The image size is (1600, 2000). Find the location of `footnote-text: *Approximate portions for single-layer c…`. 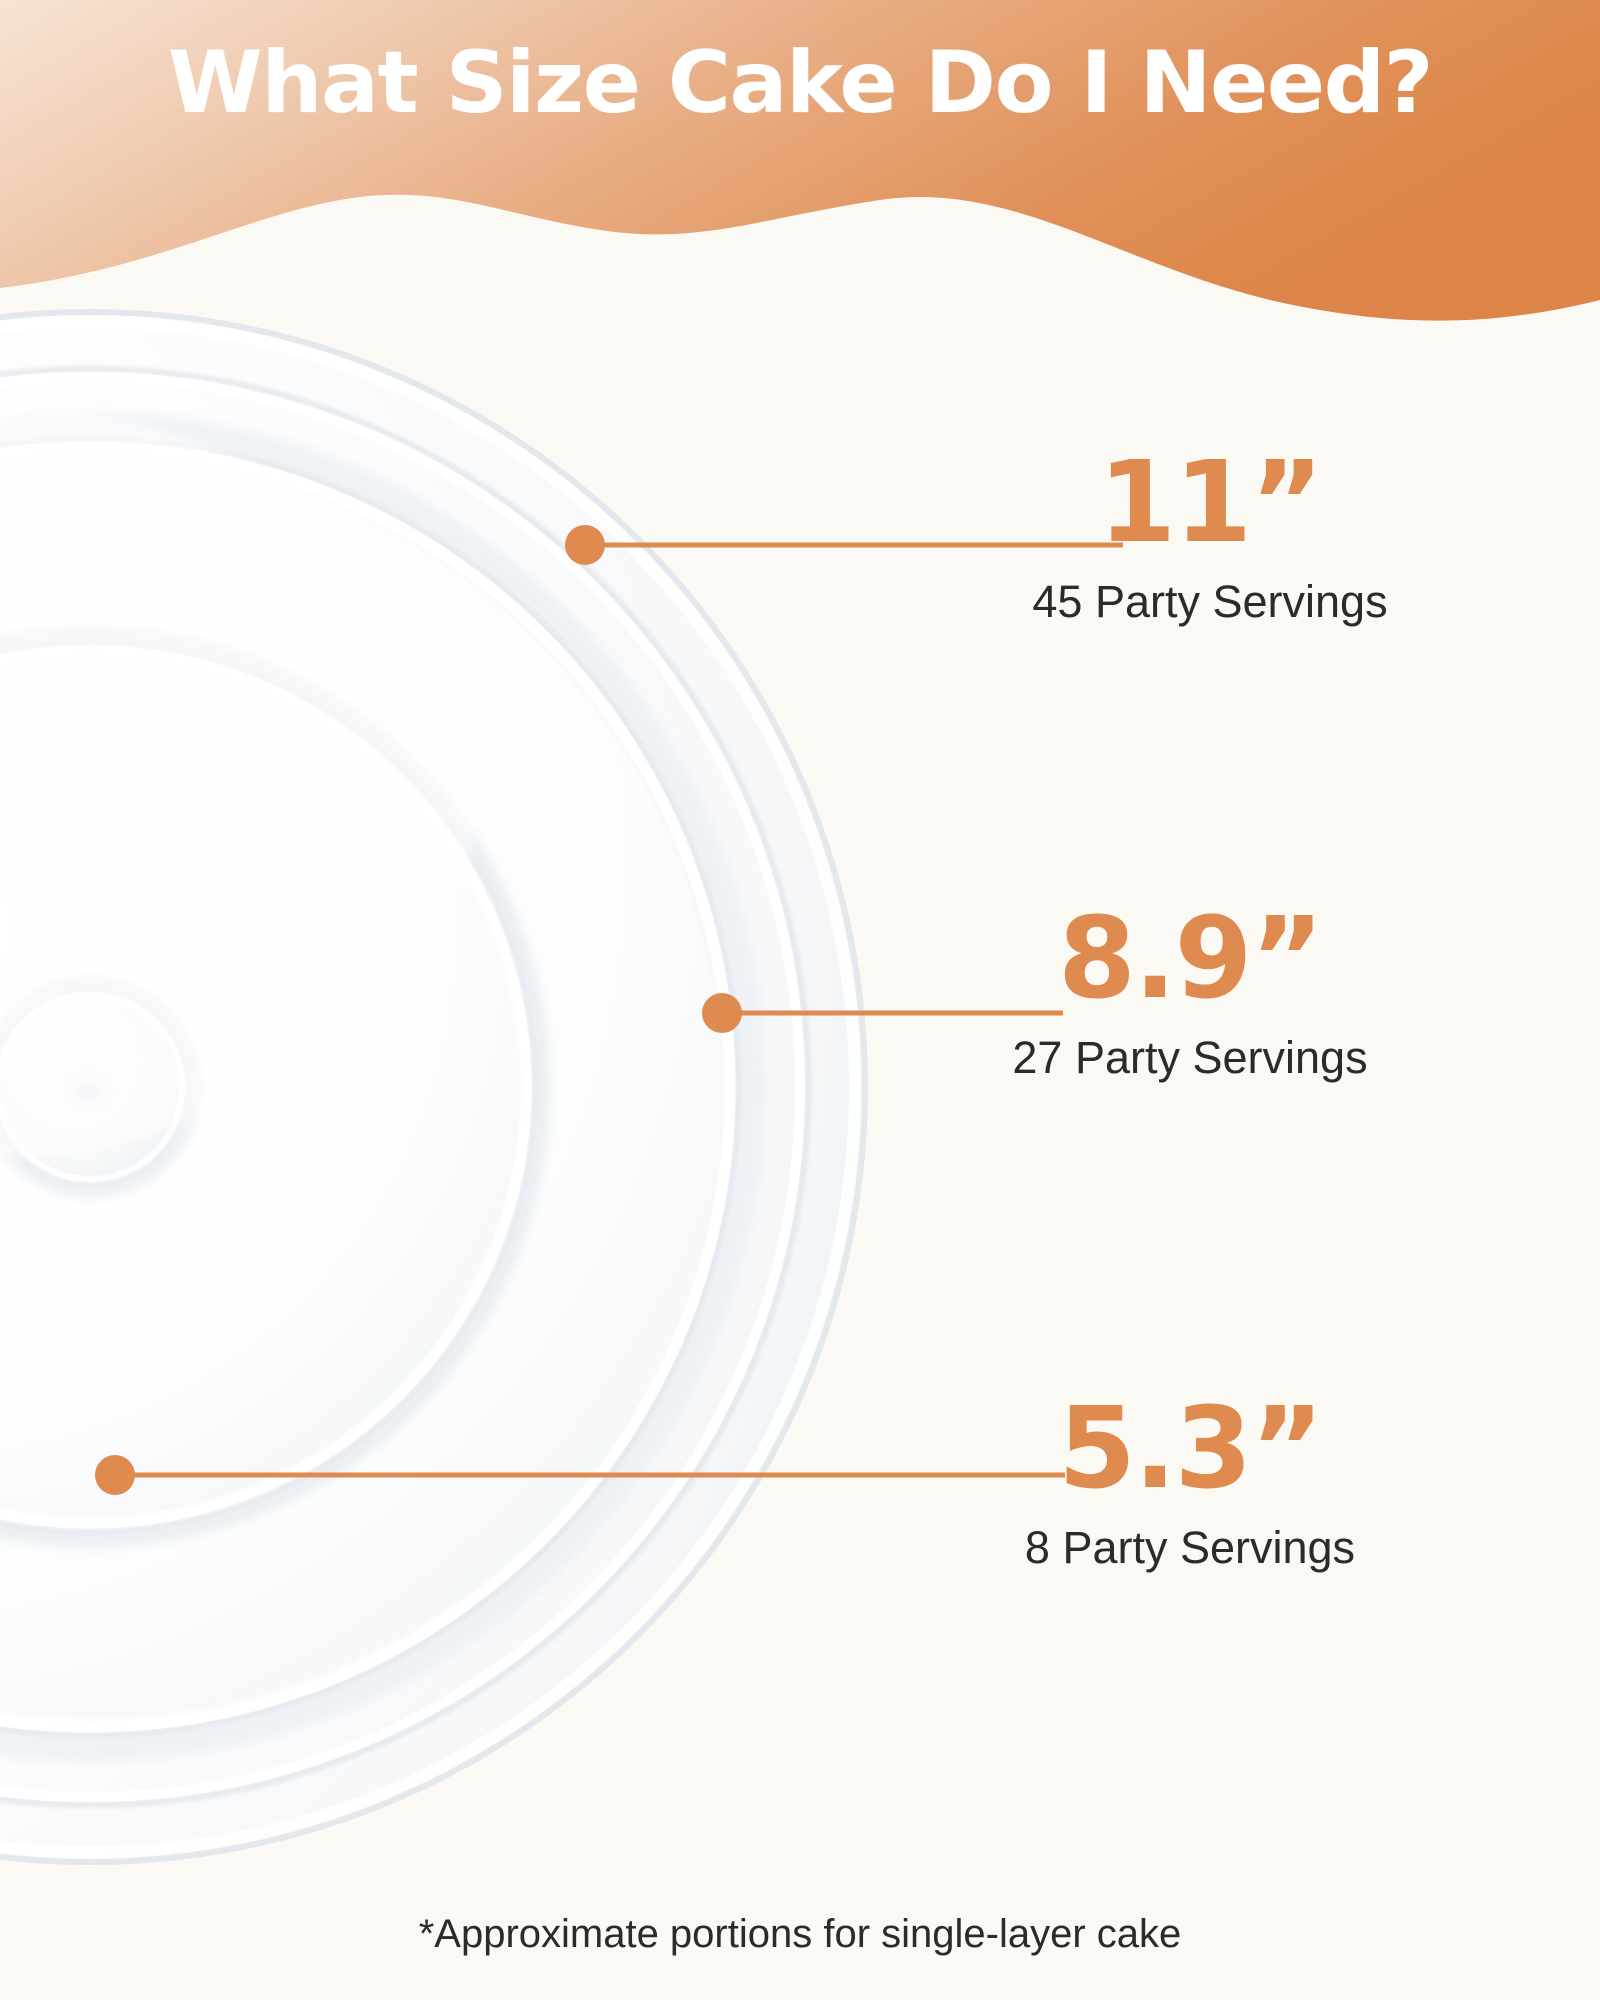

footnote-text: *Approximate portions for single-layer c… is located at coordinates (800, 1934).